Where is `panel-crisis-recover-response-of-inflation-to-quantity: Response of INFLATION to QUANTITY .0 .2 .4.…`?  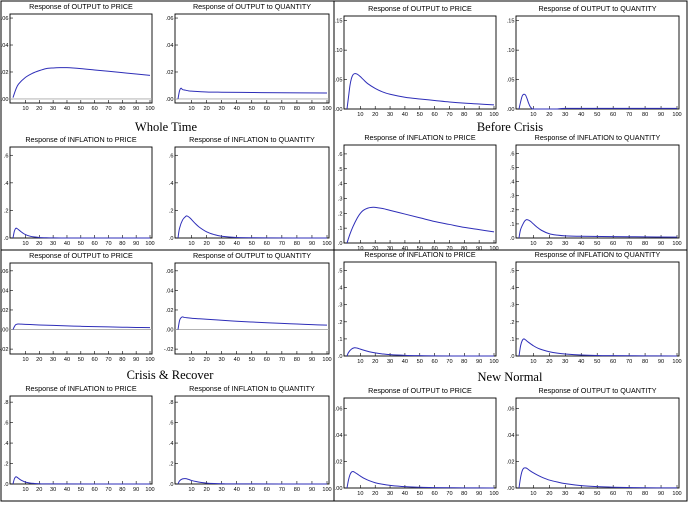 panel-crisis-recover-response-of-inflation-to-quantity: Response of INFLATION to QUANTITY .0 .2 .4.… is located at coordinates (250, 438).